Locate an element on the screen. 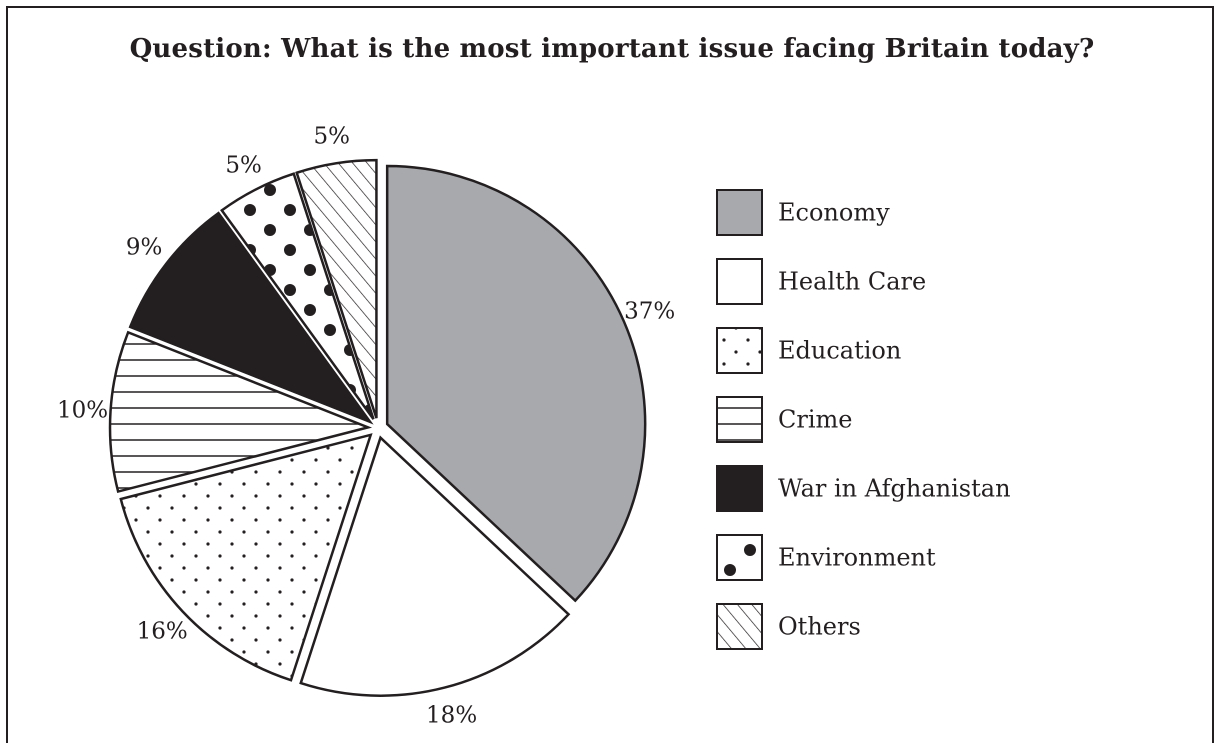 The height and width of the screenshot is (743, 1224). legend-swatch-environment is located at coordinates (739, 557).